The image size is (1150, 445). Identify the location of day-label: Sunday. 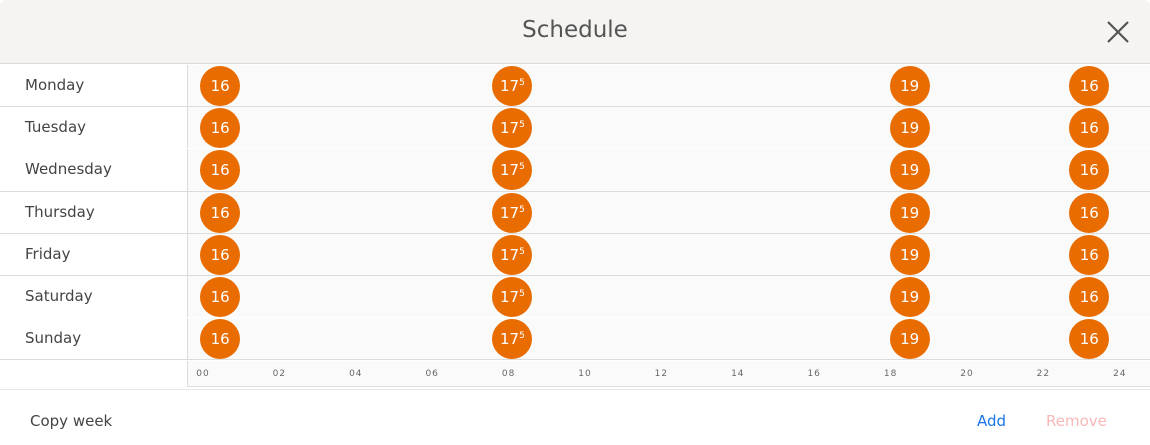
(53, 338).